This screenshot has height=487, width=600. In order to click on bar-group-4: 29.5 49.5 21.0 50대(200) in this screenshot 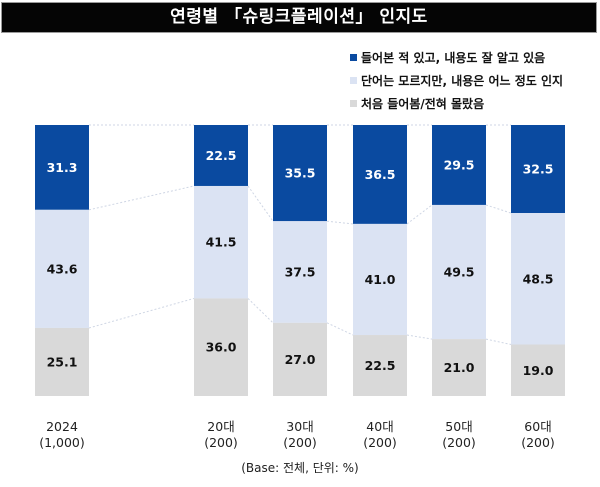, I will do `click(459, 287)`.